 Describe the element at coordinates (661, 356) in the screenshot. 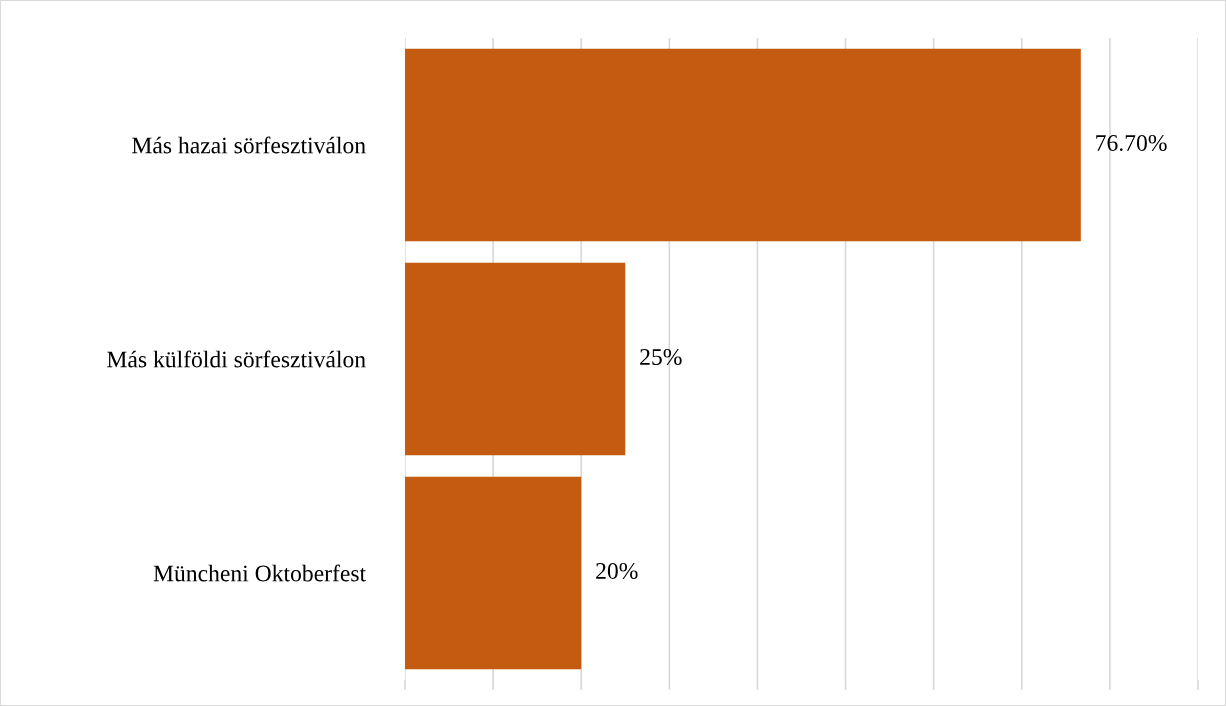

I see `data-label: 25%` at that location.